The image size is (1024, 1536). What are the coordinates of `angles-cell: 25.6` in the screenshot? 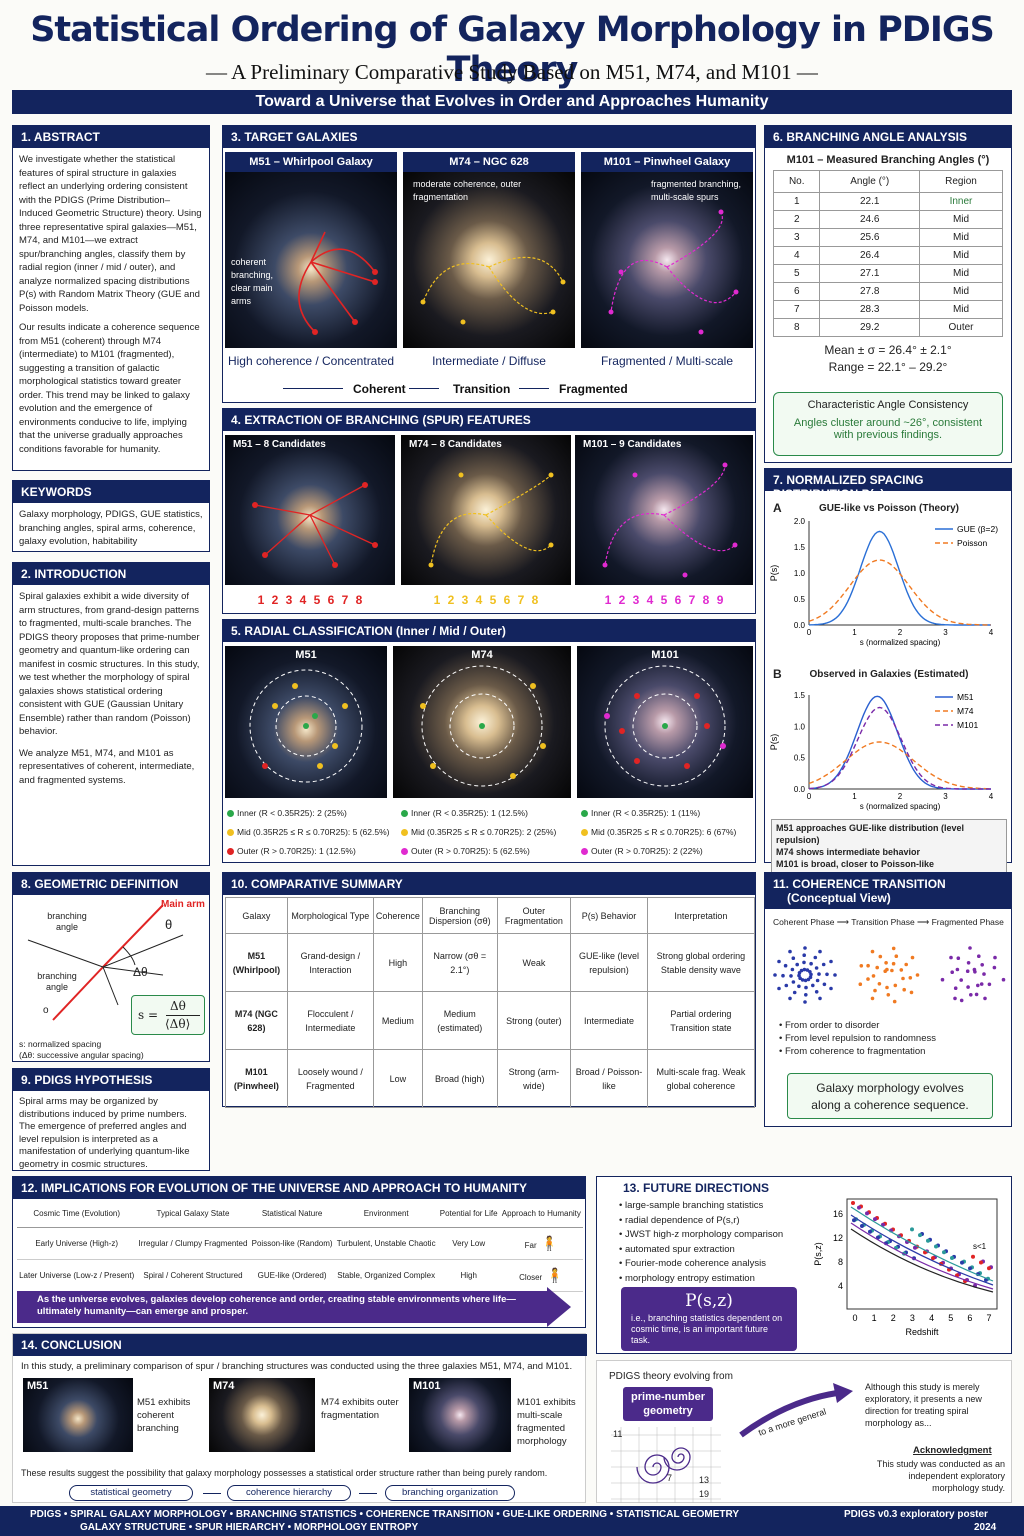 It's located at (869, 237).